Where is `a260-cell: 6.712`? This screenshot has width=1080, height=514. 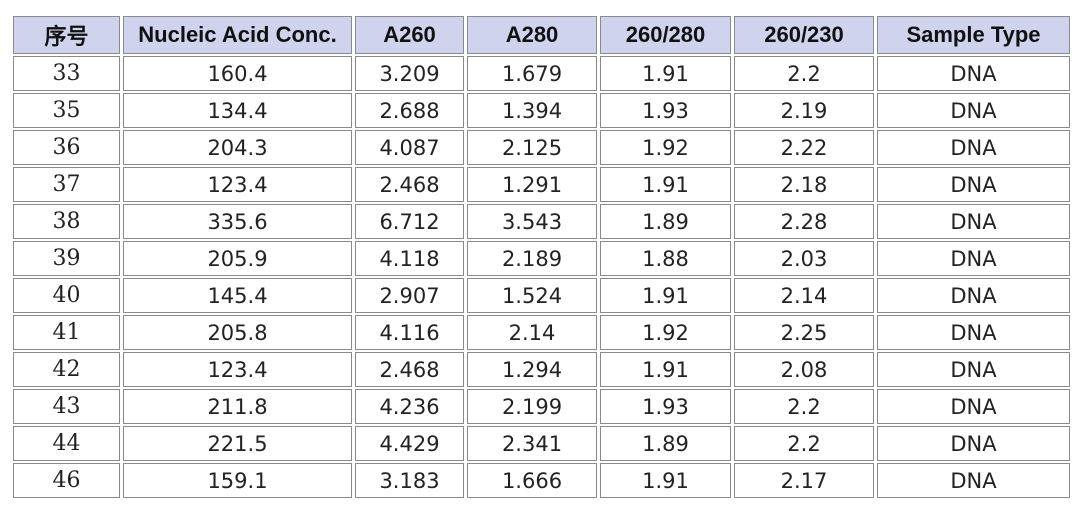
a260-cell: 6.712 is located at coordinates (409, 221).